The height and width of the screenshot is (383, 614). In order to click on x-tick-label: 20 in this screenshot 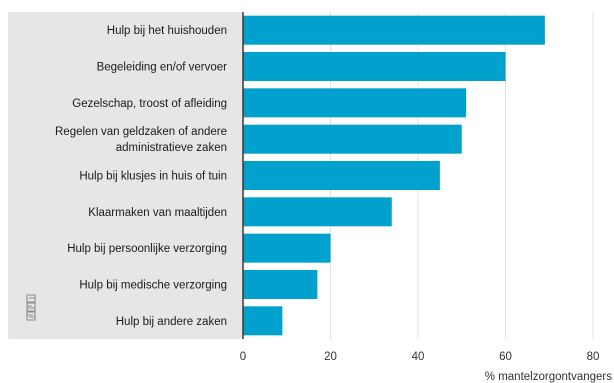, I will do `click(330, 357)`.